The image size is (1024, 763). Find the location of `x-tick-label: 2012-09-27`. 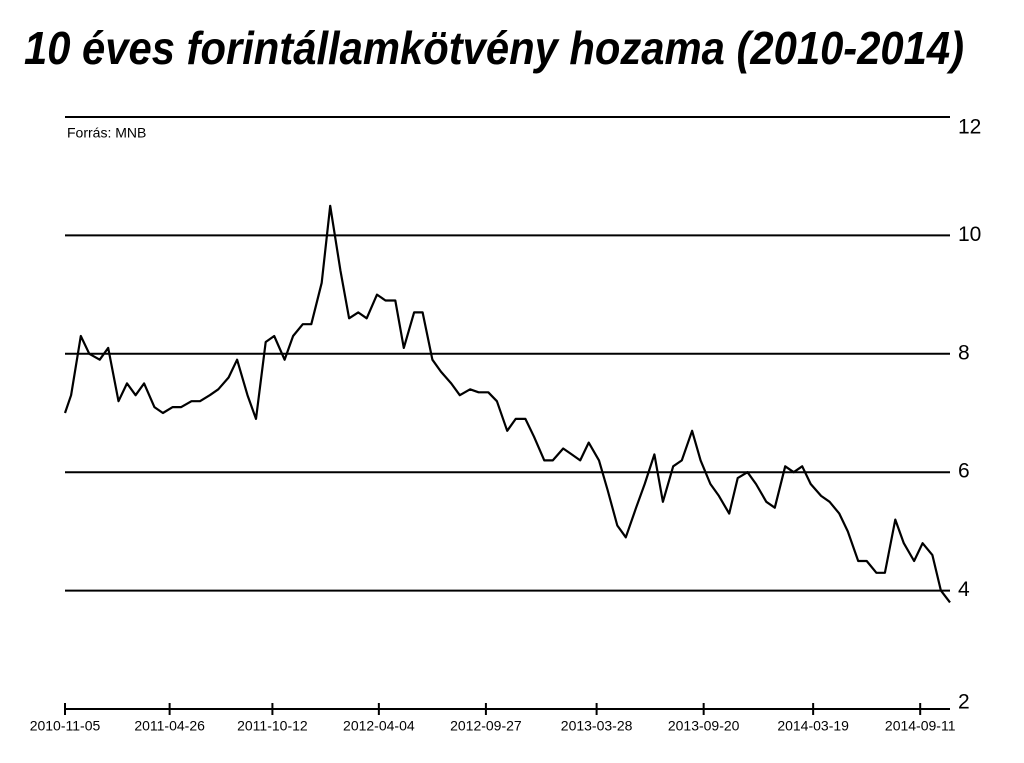

x-tick-label: 2012-09-27 is located at coordinates (486, 726).